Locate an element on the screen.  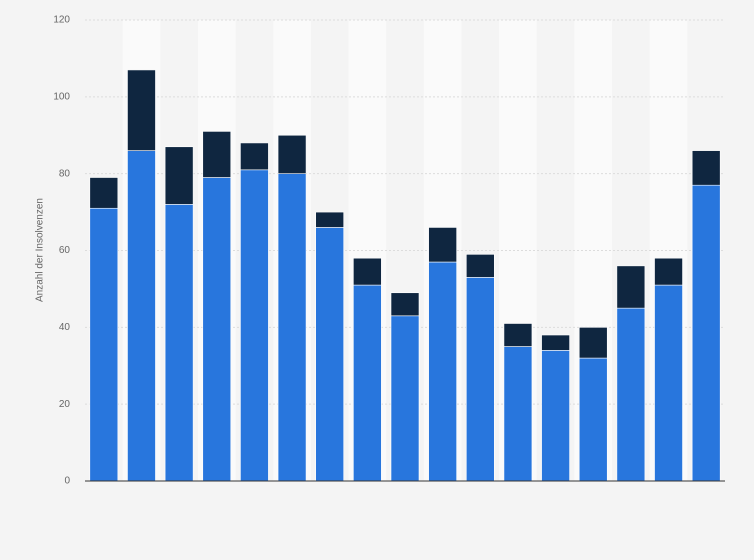
y-tick-label: 0 is located at coordinates (67, 481).